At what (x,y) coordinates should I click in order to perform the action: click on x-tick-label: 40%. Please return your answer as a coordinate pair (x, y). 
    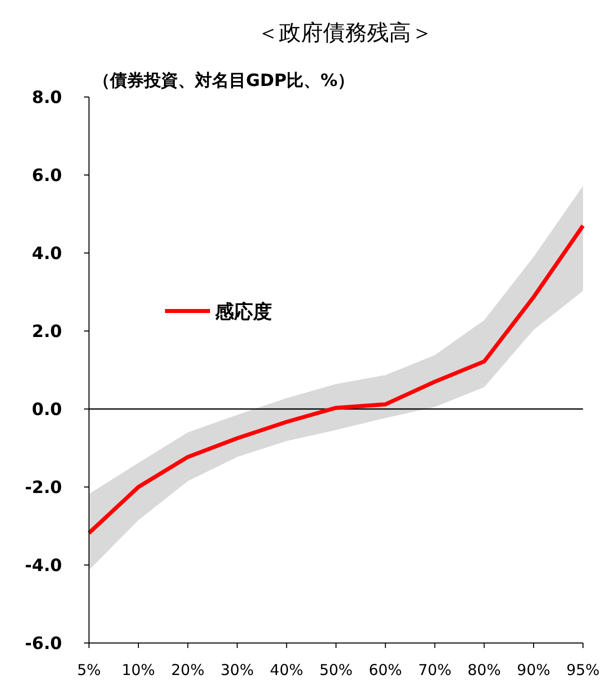
    Looking at the image, I should click on (287, 670).